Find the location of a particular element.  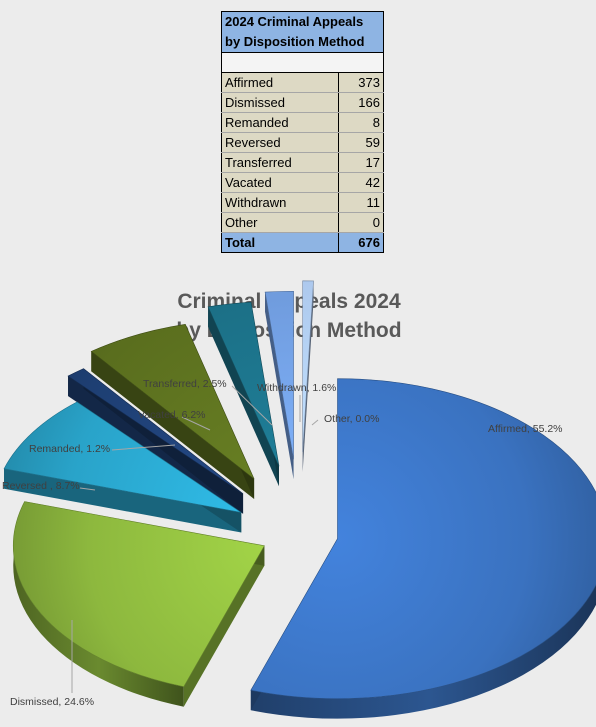

table-row: Dismissed 166 is located at coordinates (302, 102).